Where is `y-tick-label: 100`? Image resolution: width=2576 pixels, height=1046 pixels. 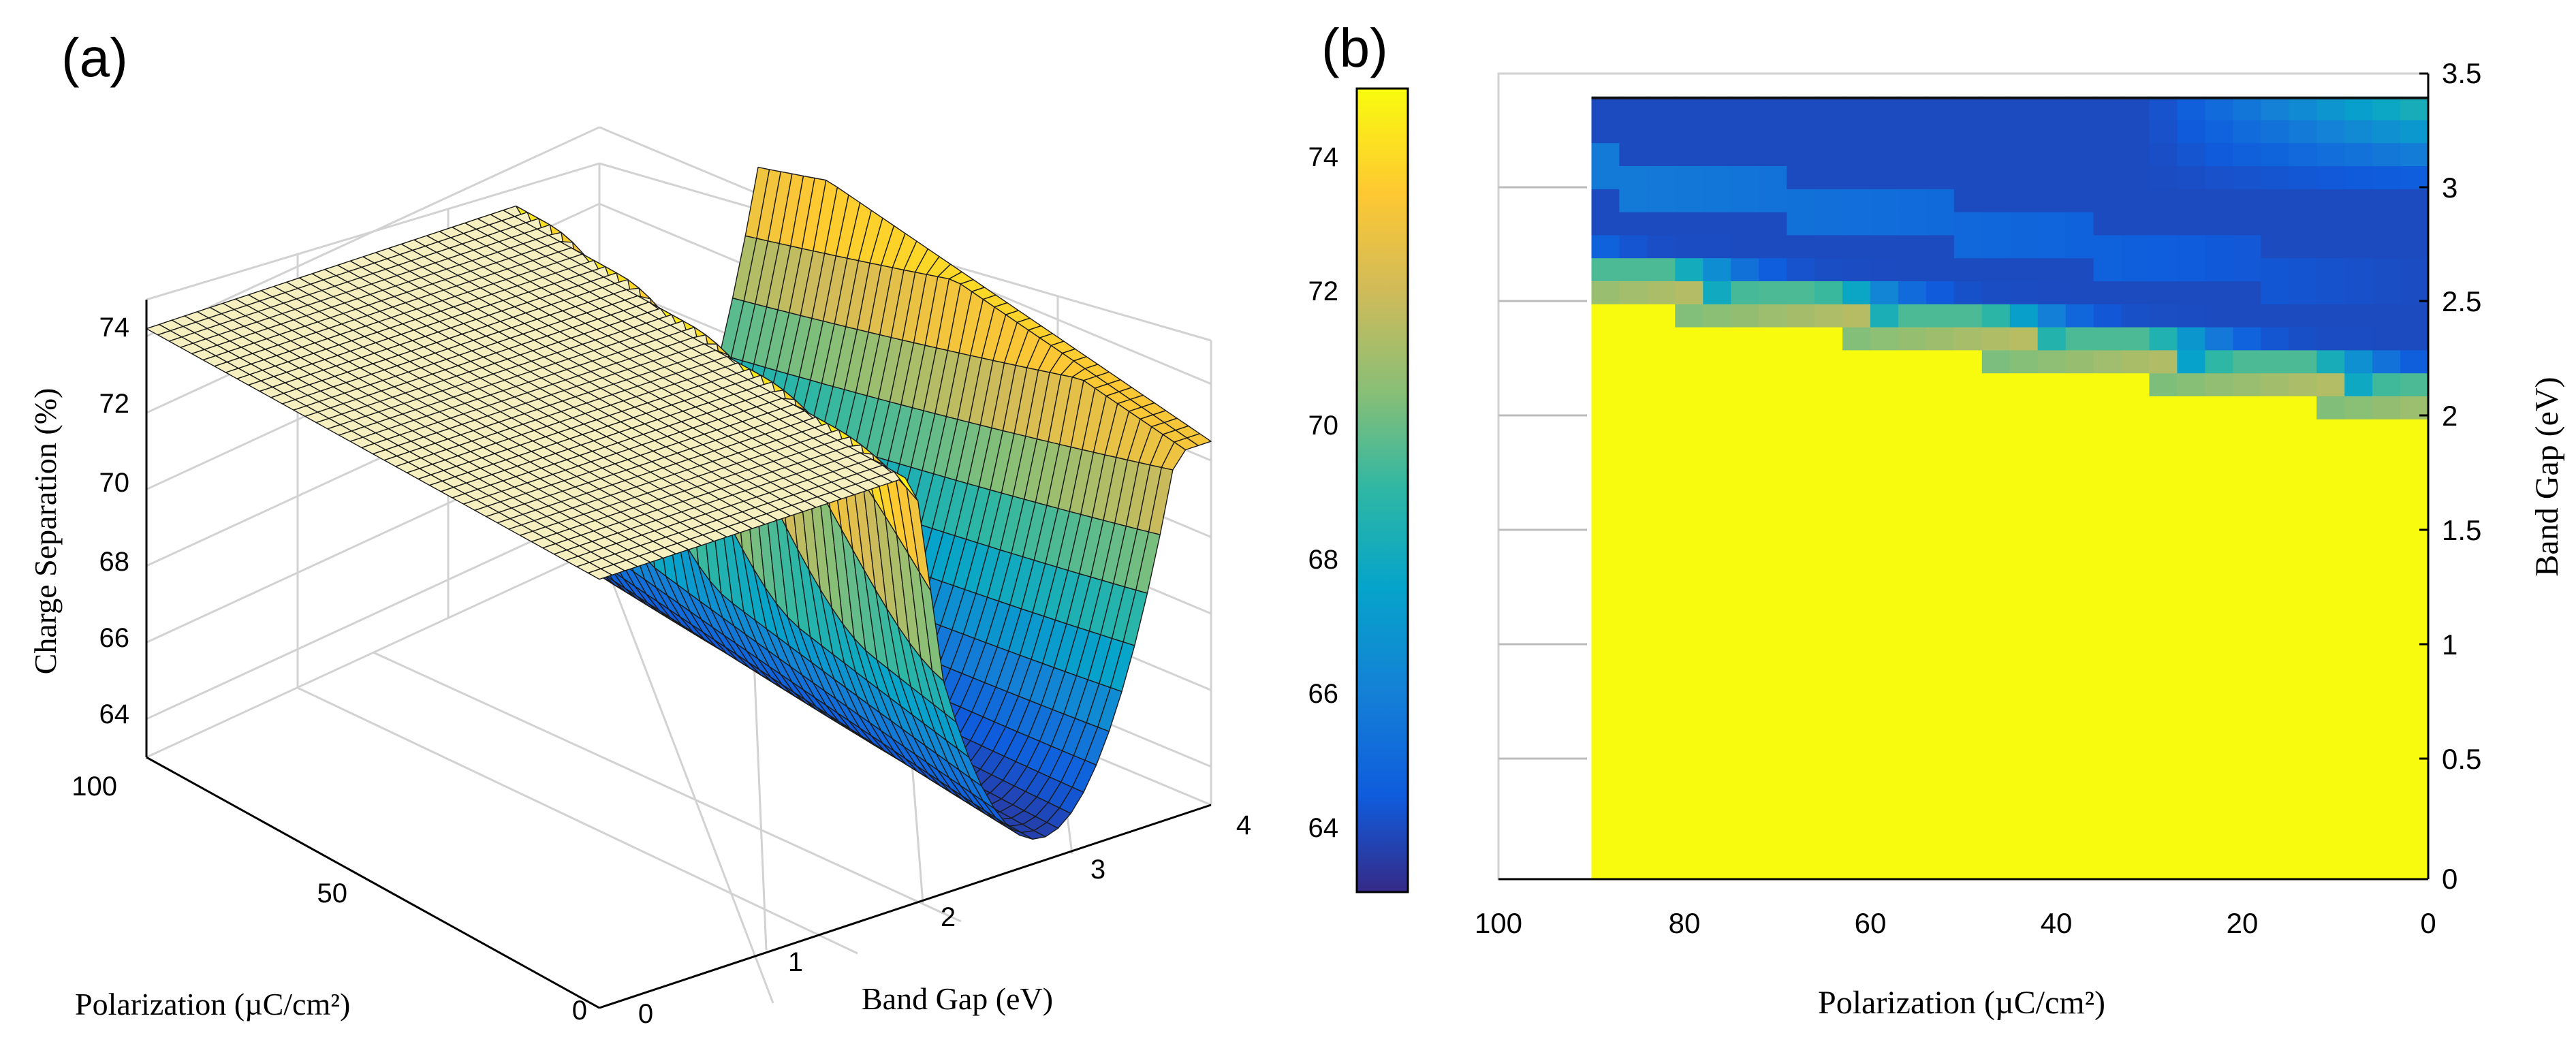
y-tick-label: 100 is located at coordinates (94, 787).